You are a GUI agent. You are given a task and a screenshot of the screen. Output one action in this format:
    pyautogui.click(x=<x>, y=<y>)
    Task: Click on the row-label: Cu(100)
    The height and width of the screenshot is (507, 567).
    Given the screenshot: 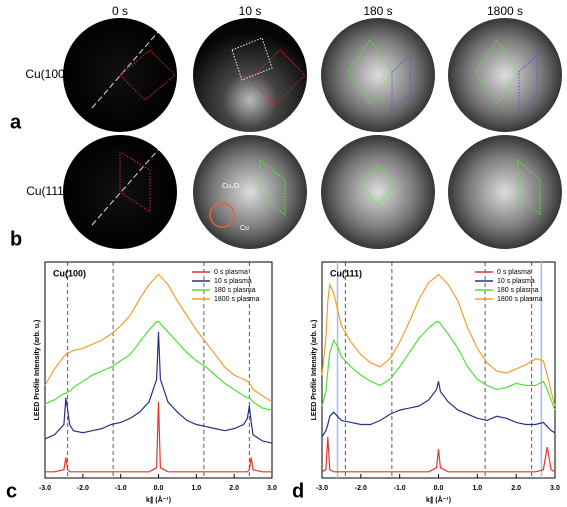 What is the action you would take?
    pyautogui.click(x=46, y=74)
    